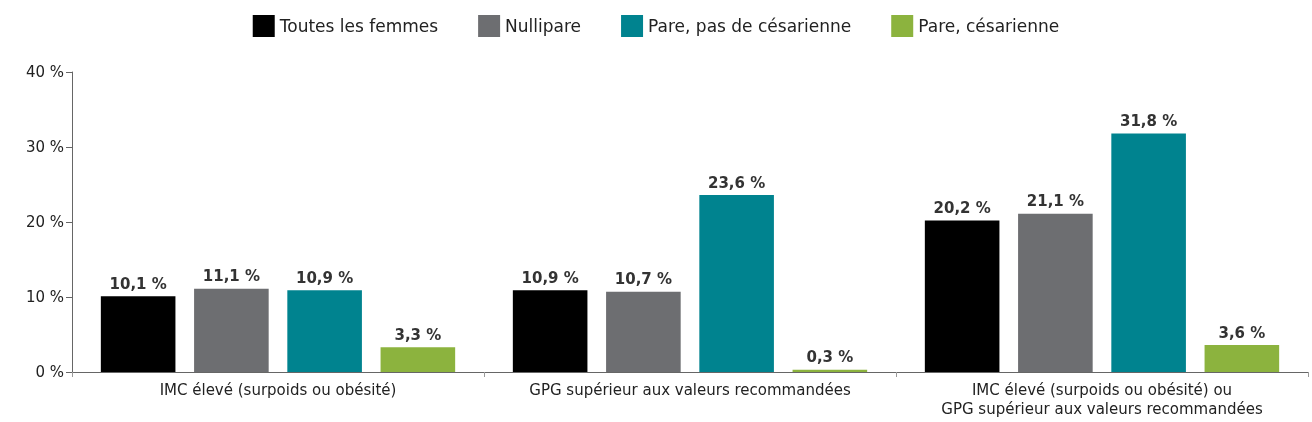 The image size is (1312, 422). Describe the element at coordinates (830, 357) in the screenshot. I see `data-label: 0,3 %` at that location.